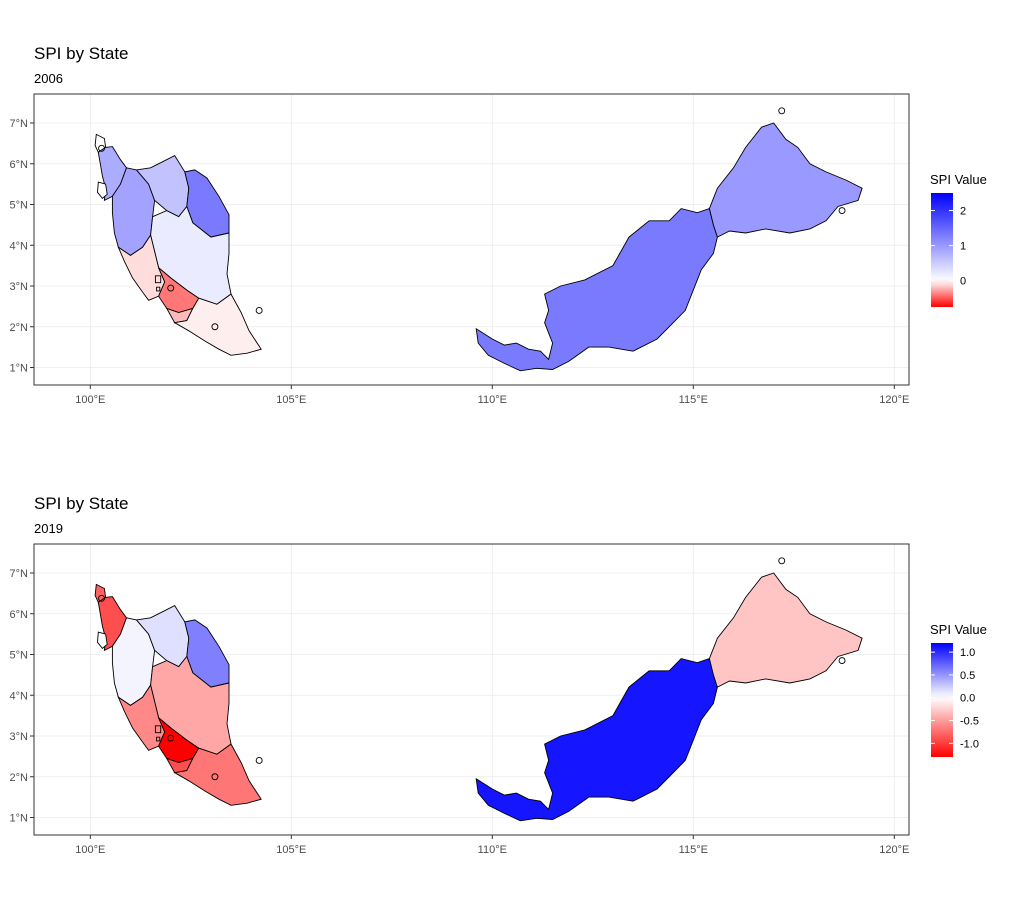 The width and height of the screenshot is (1009, 900). What do you see at coordinates (48, 78) in the screenshot?
I see `map-subtitle: 2006` at bounding box center [48, 78].